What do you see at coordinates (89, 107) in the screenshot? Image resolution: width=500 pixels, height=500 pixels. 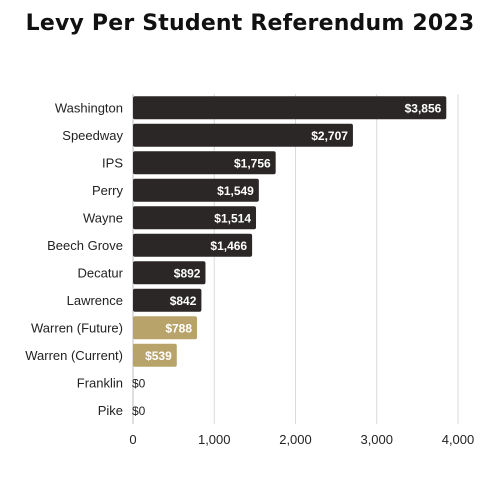 I see `category-label: Washington` at bounding box center [89, 107].